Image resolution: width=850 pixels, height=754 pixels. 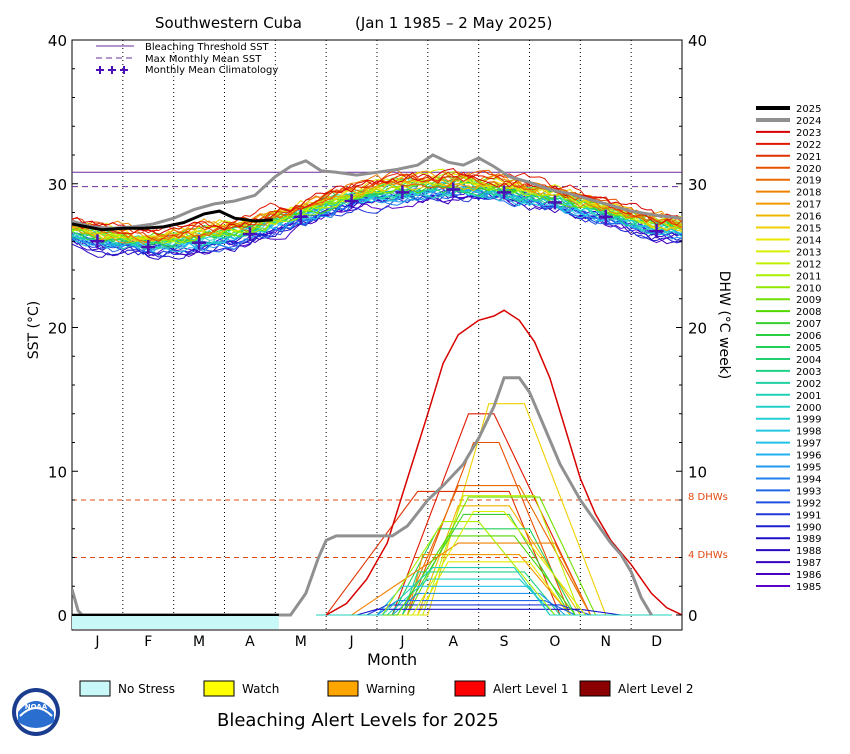 What do you see at coordinates (808, 300) in the screenshot?
I see `year-legend-label: 2009` at bounding box center [808, 300].